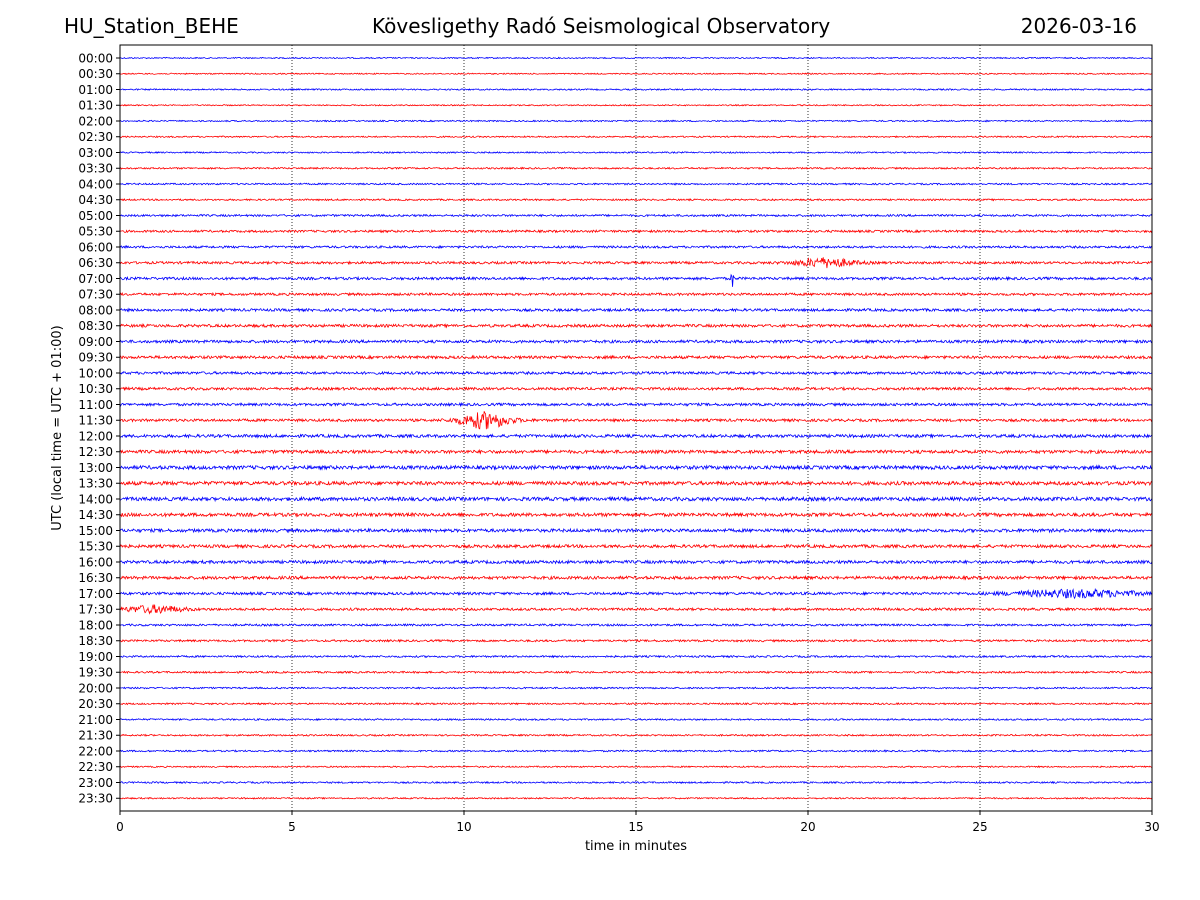 This screenshot has width=1200, height=900. Describe the element at coordinates (95, 200) in the screenshot. I see `y-tick-label: 04:30` at that location.